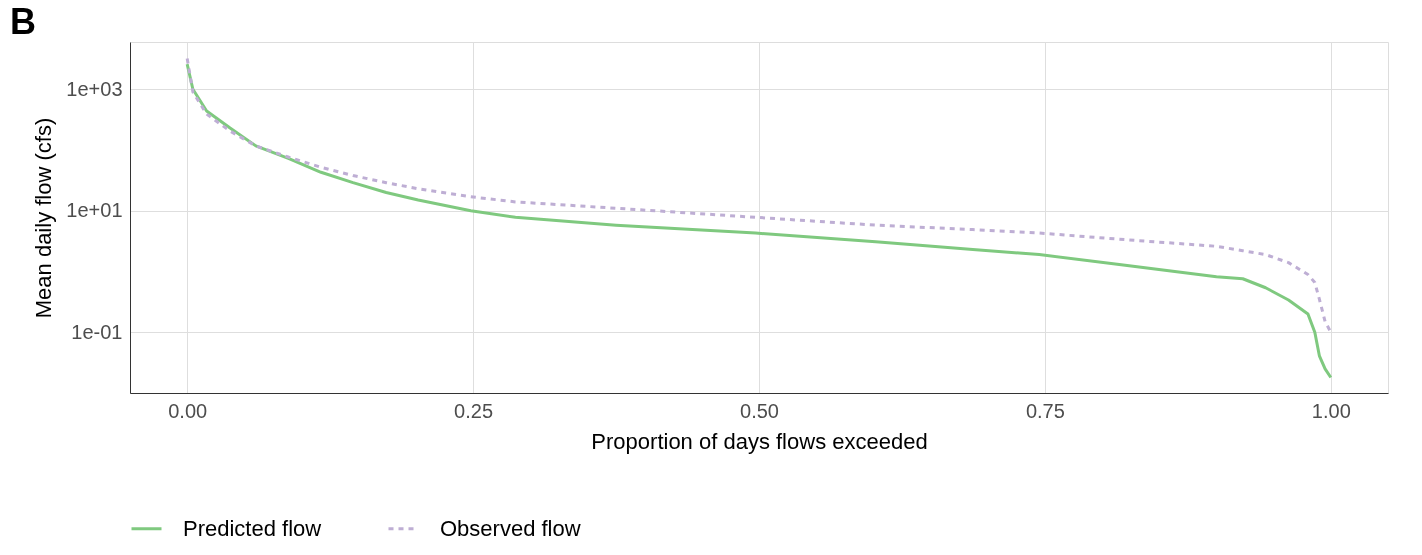 The height and width of the screenshot is (555, 1422). What do you see at coordinates (44, 218) in the screenshot?
I see `y-axis-title: Mean daily flow (cfs)` at bounding box center [44, 218].